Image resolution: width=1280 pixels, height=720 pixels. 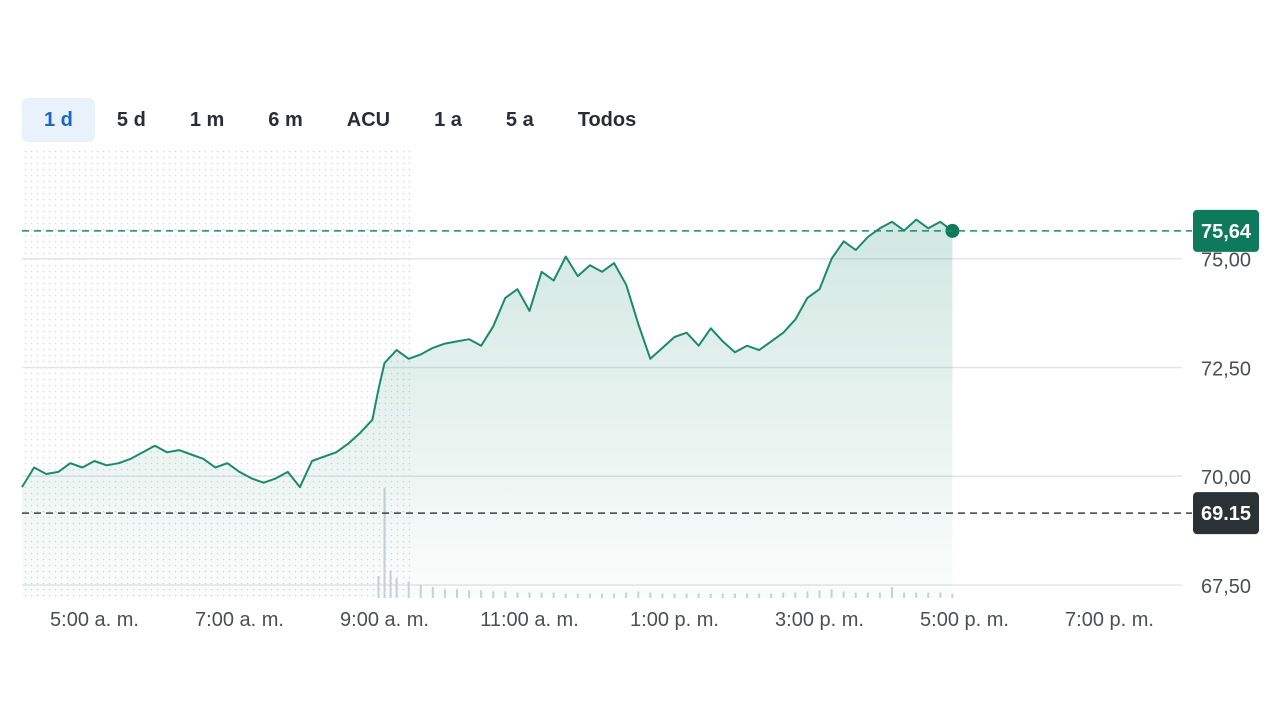 I want to click on tab-1-year: 1 a, so click(x=448, y=119).